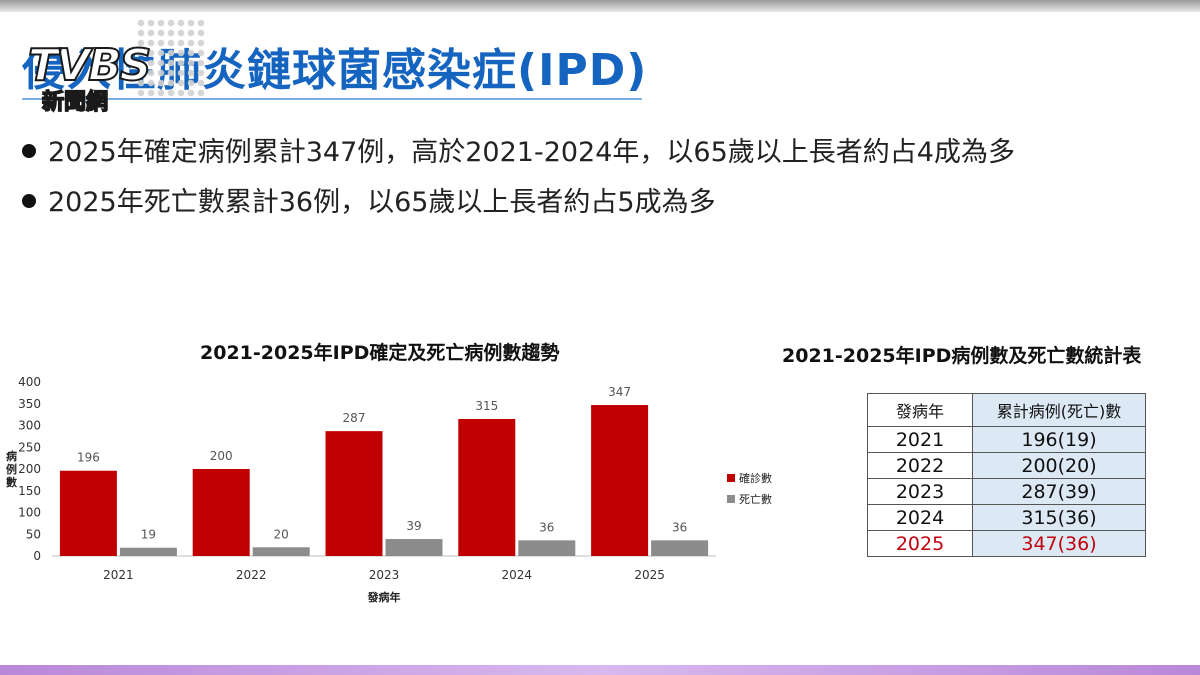  I want to click on y-axis-label: 數, so click(11, 482).